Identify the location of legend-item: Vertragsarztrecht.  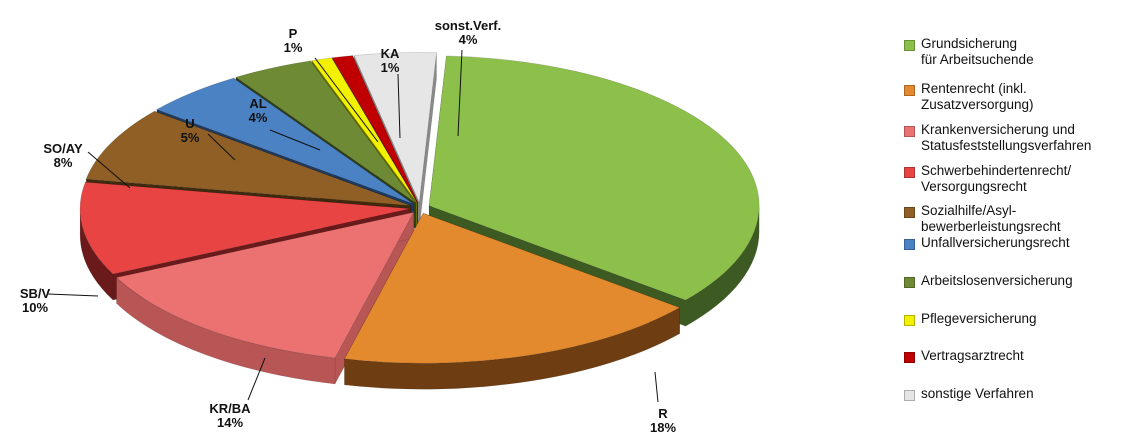
(964, 356).